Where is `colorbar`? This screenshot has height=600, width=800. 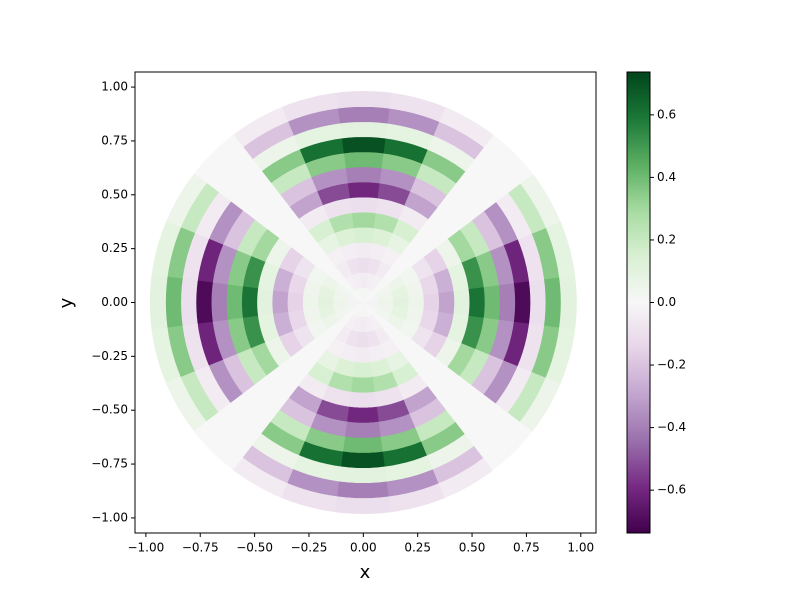
colorbar is located at coordinates (638, 302).